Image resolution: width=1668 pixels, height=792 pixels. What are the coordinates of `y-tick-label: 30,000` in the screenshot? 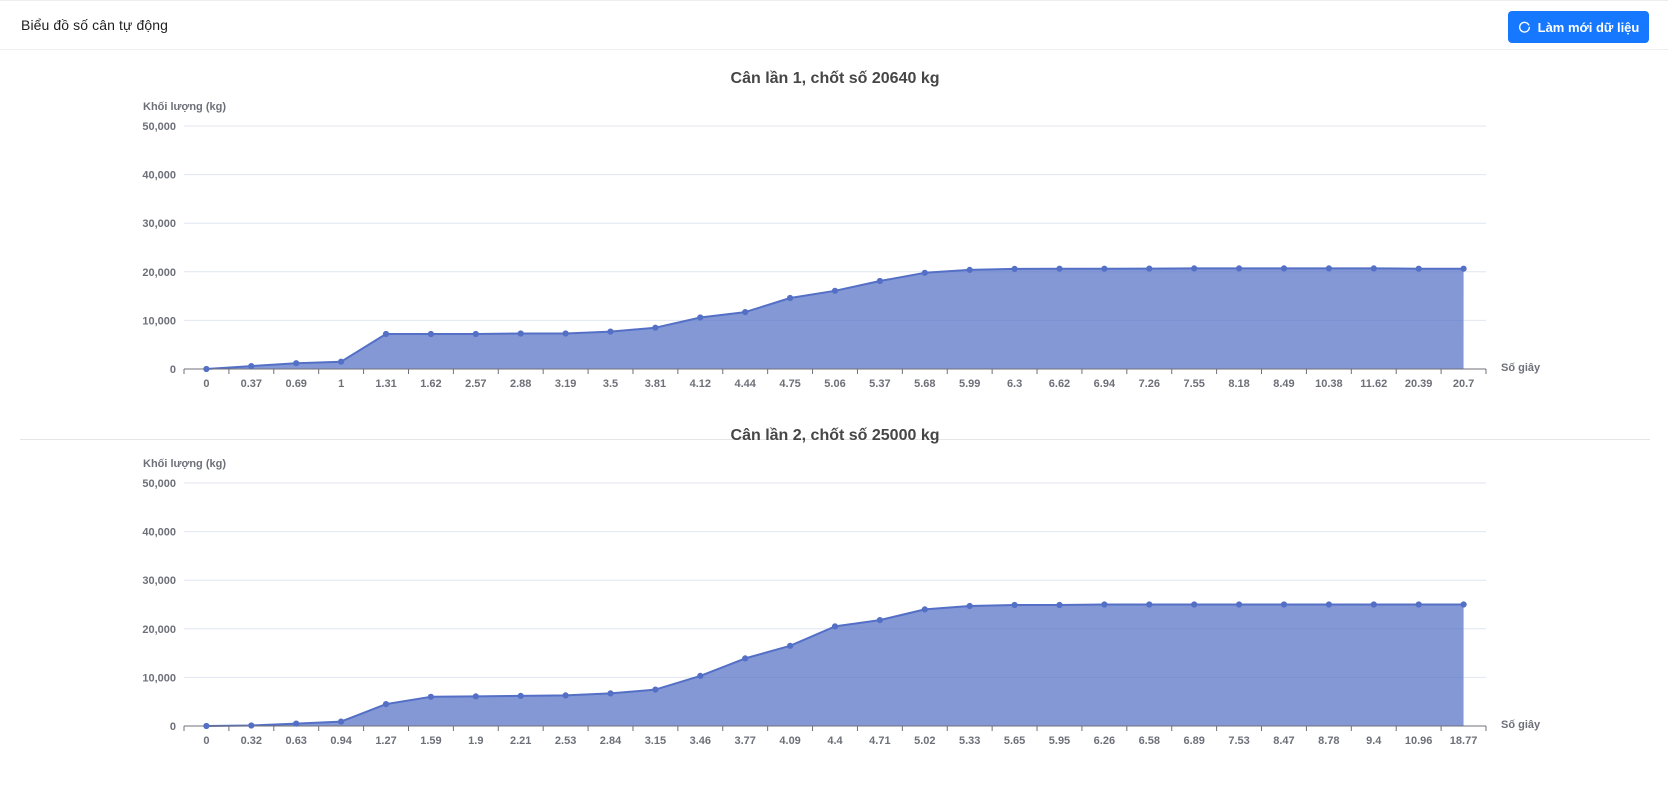 It's located at (159, 224).